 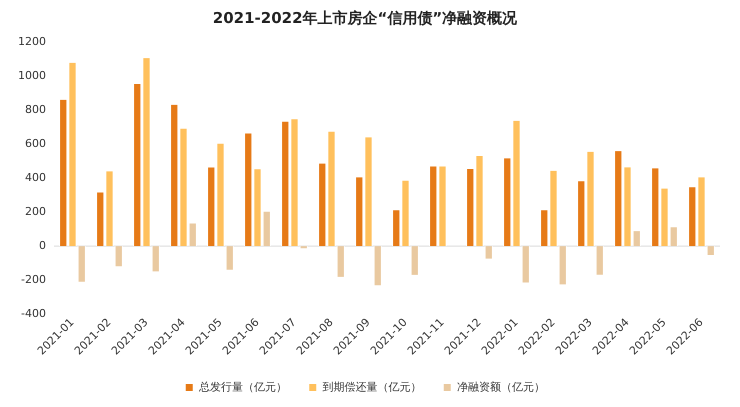 I want to click on y-tick-label: 400, so click(x=35, y=177).